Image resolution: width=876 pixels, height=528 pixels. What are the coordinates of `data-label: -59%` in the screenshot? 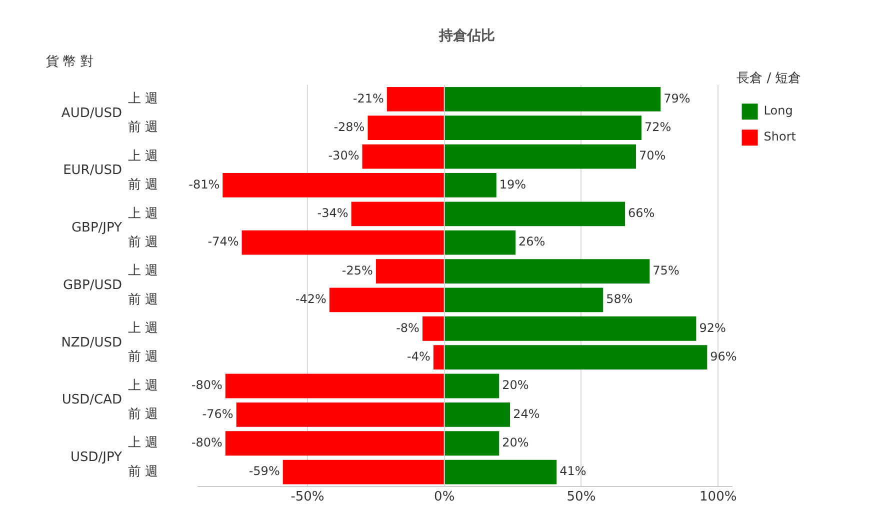 It's located at (264, 471).